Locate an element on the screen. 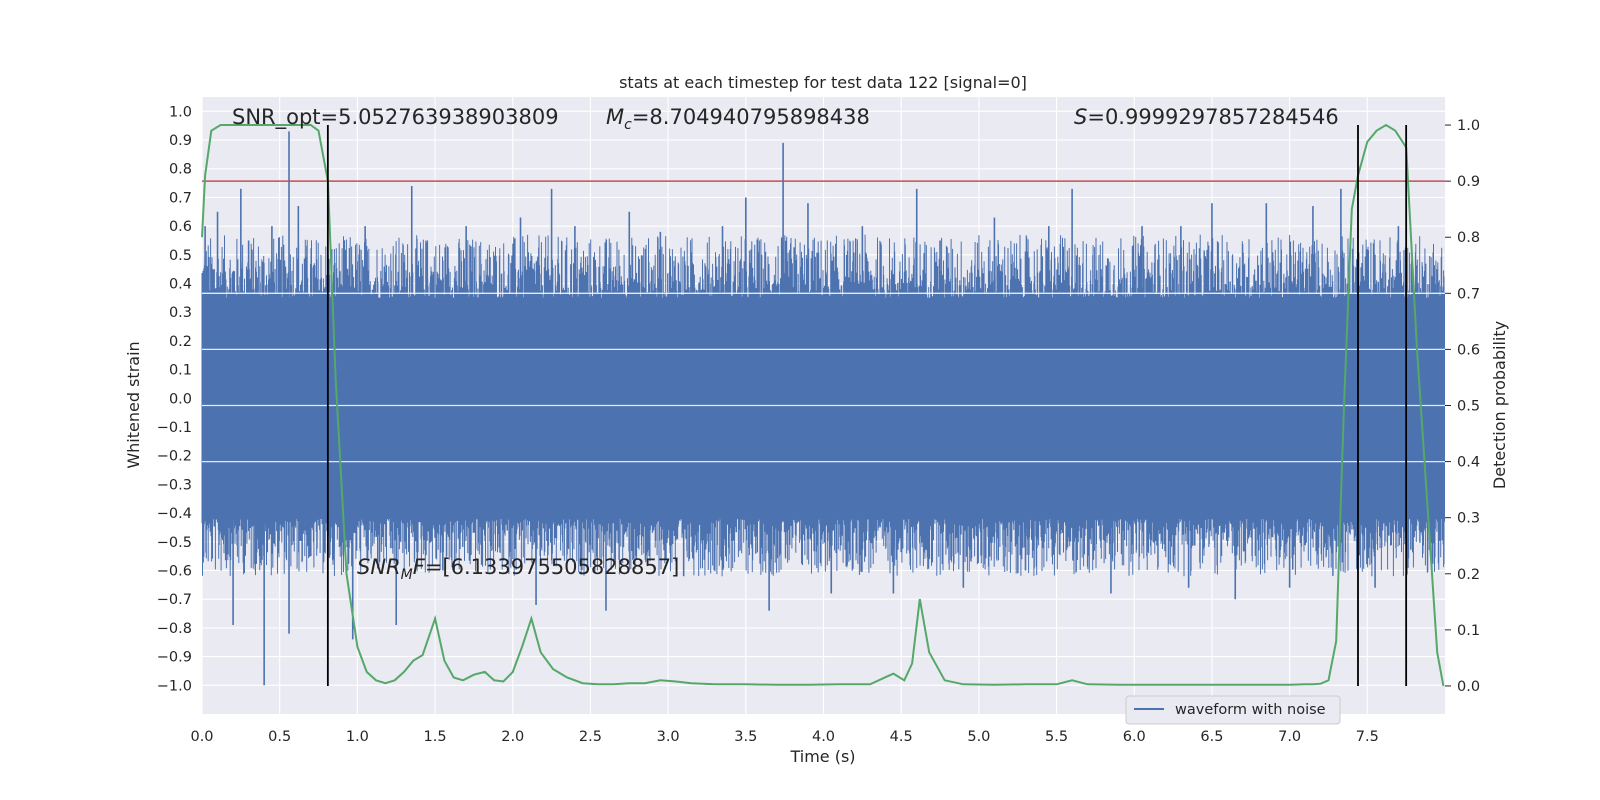 This screenshot has width=1600, height=800. y-left-tick-label: −1.0 is located at coordinates (174, 686).